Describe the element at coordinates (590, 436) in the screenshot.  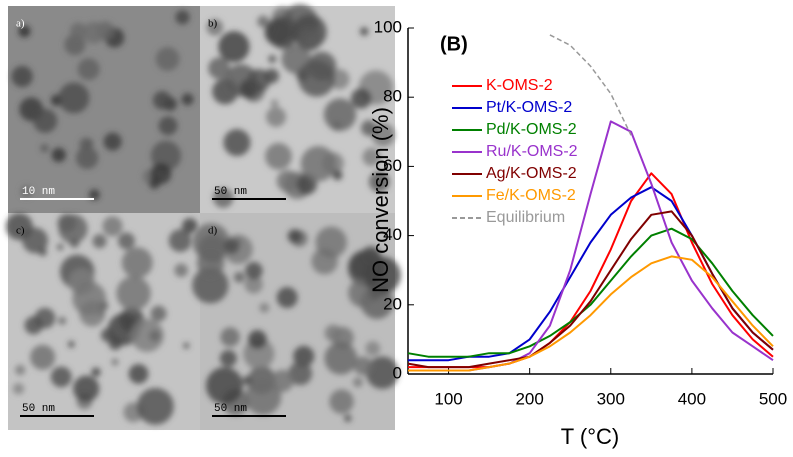
I see `x-axis-label: T (°C)` at that location.